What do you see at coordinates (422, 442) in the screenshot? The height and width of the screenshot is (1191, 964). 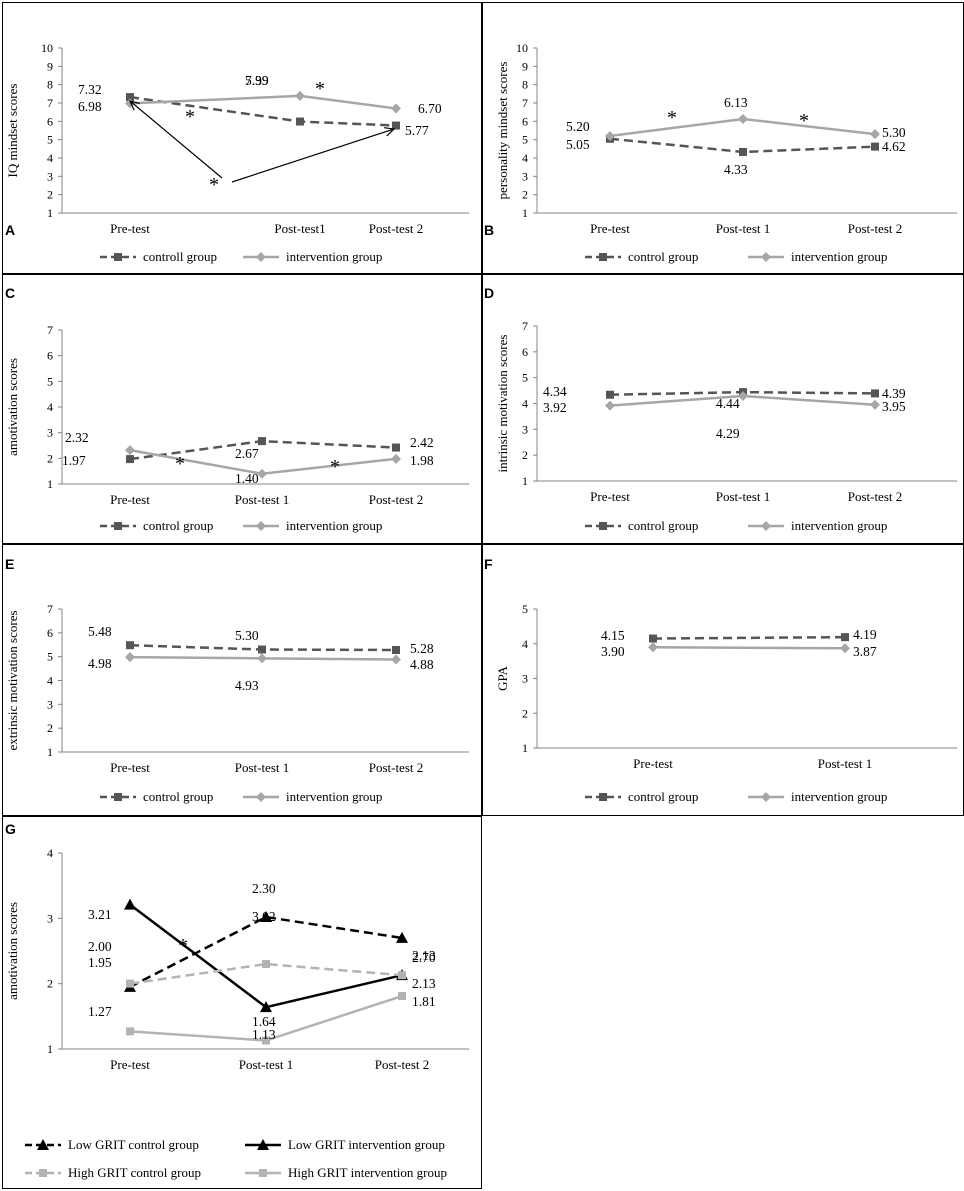 I see `data-label: 2.42` at bounding box center [422, 442].